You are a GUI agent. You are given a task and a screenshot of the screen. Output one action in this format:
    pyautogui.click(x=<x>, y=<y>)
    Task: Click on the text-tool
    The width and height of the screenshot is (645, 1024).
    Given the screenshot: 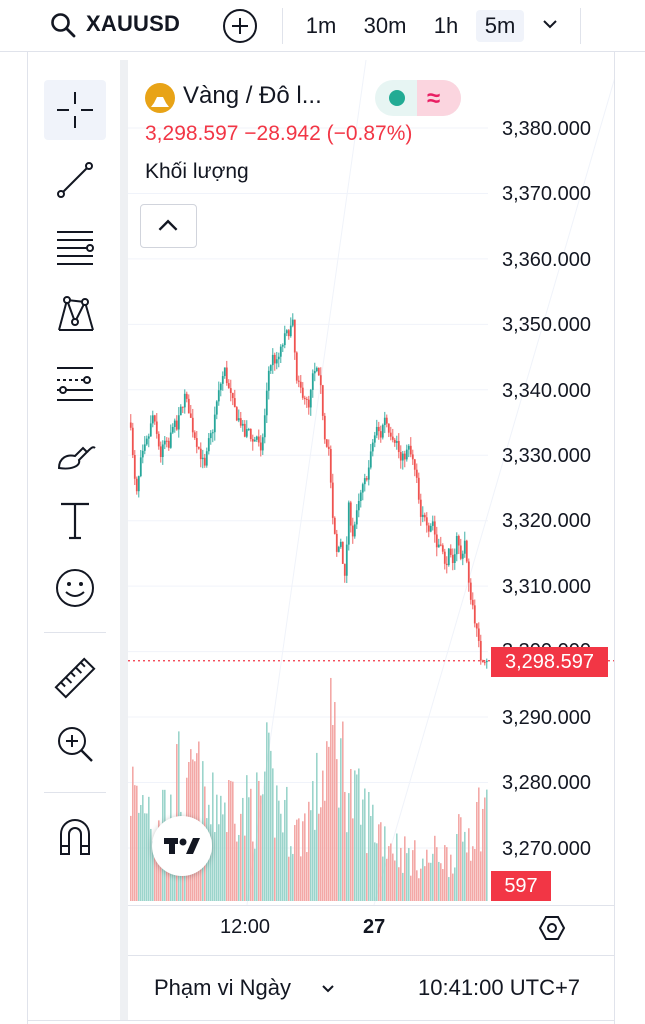 What is the action you would take?
    pyautogui.click(x=75, y=520)
    